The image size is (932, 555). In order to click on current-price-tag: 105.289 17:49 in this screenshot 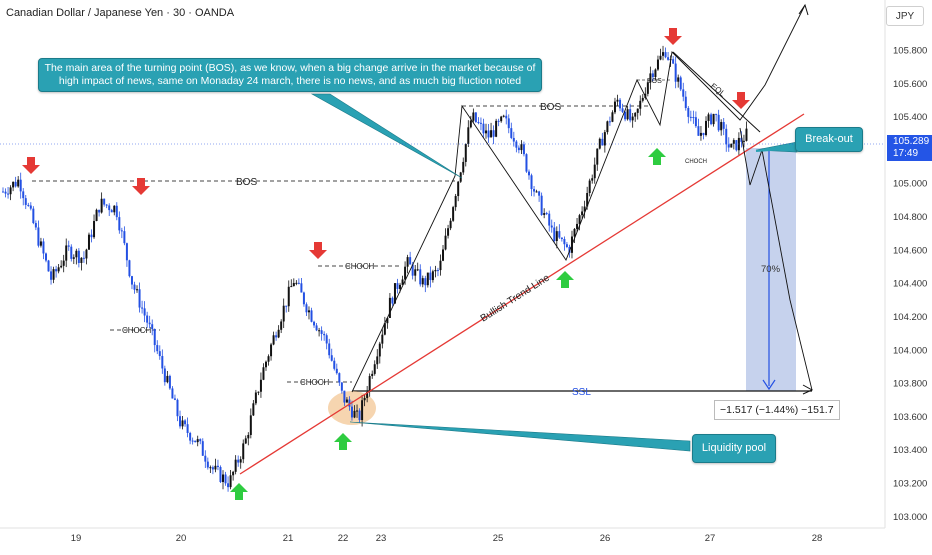, I will do `click(909, 148)`.